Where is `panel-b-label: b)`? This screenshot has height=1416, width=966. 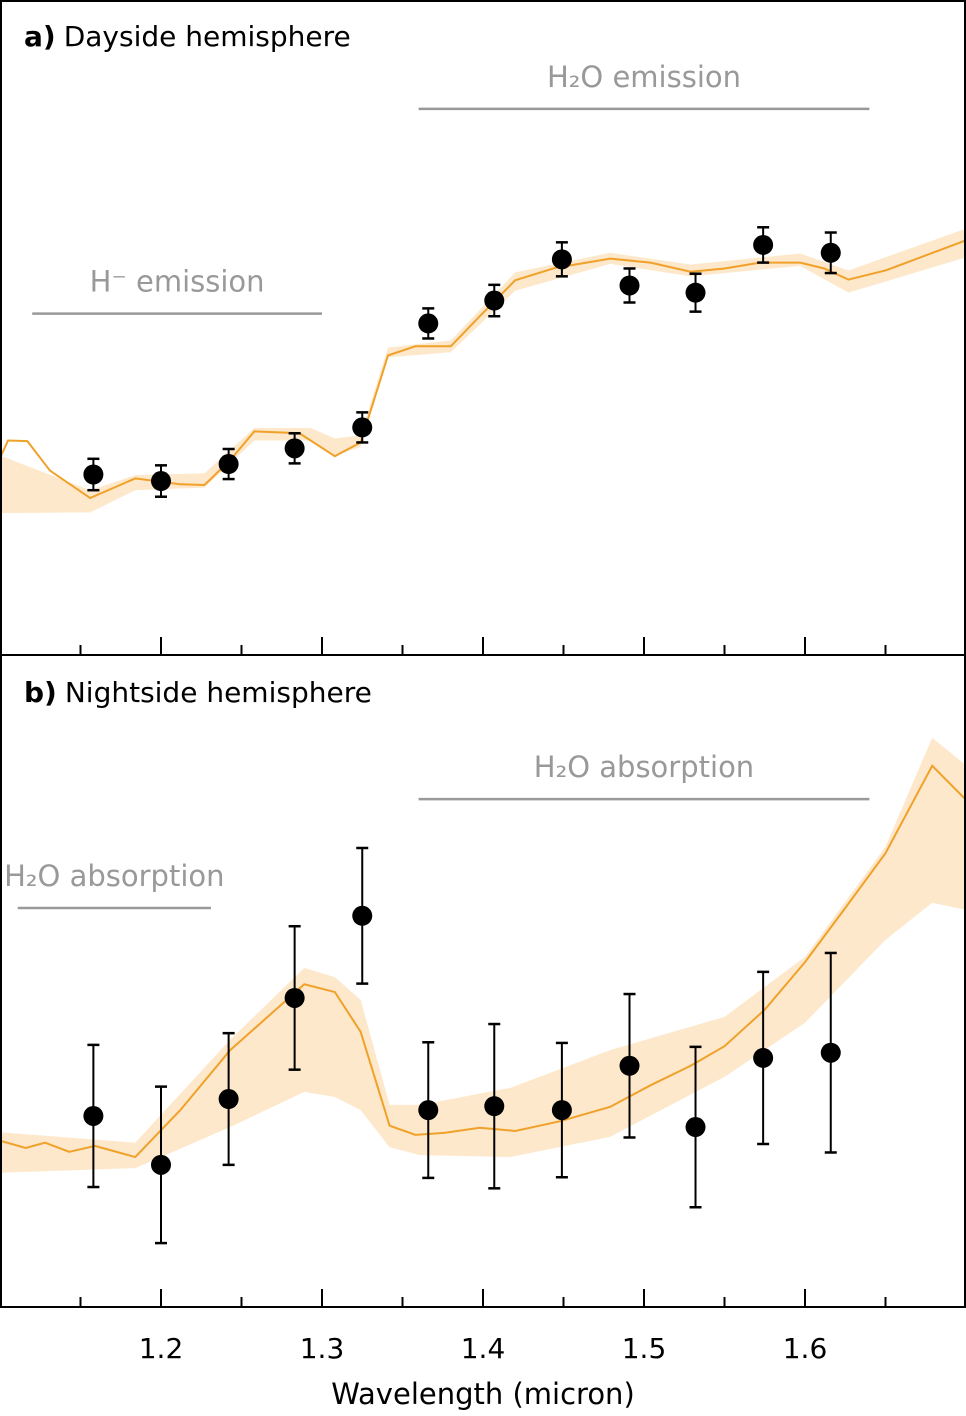
panel-b-label: b) is located at coordinates (40, 692).